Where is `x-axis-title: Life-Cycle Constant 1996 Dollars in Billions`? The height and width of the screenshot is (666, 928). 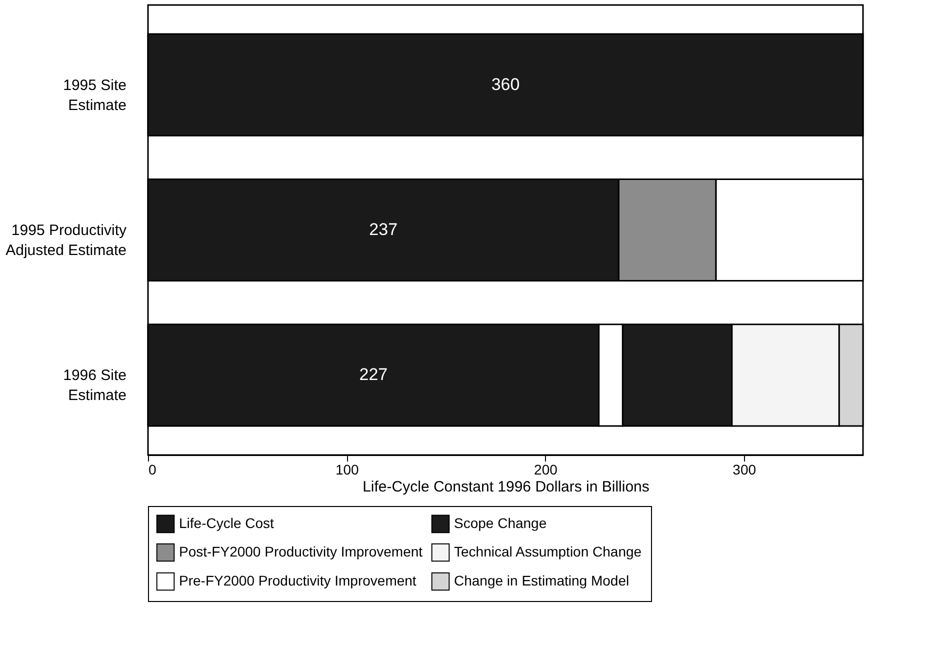 x-axis-title: Life-Cycle Constant 1996 Dollars in Billions is located at coordinates (506, 487).